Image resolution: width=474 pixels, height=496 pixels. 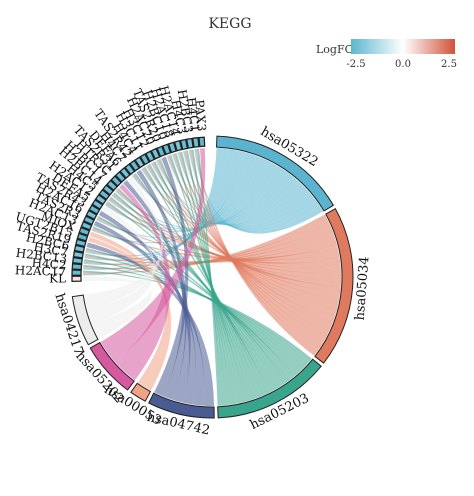 I want to click on ribbon-tas2r20-hsa04742, so click(x=171, y=276).